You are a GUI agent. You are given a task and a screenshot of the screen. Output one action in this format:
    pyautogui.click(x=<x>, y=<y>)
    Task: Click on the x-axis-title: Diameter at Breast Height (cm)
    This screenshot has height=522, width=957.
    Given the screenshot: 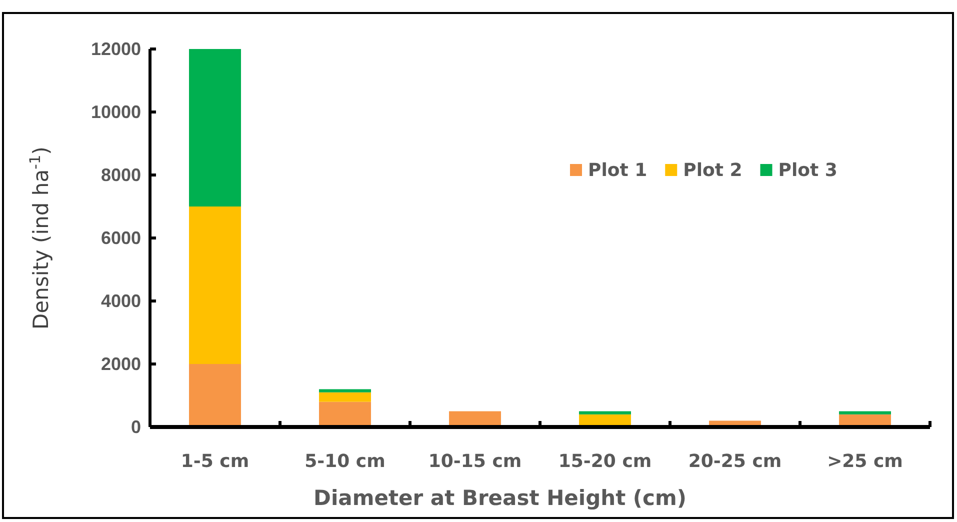 What is the action you would take?
    pyautogui.click(x=500, y=498)
    